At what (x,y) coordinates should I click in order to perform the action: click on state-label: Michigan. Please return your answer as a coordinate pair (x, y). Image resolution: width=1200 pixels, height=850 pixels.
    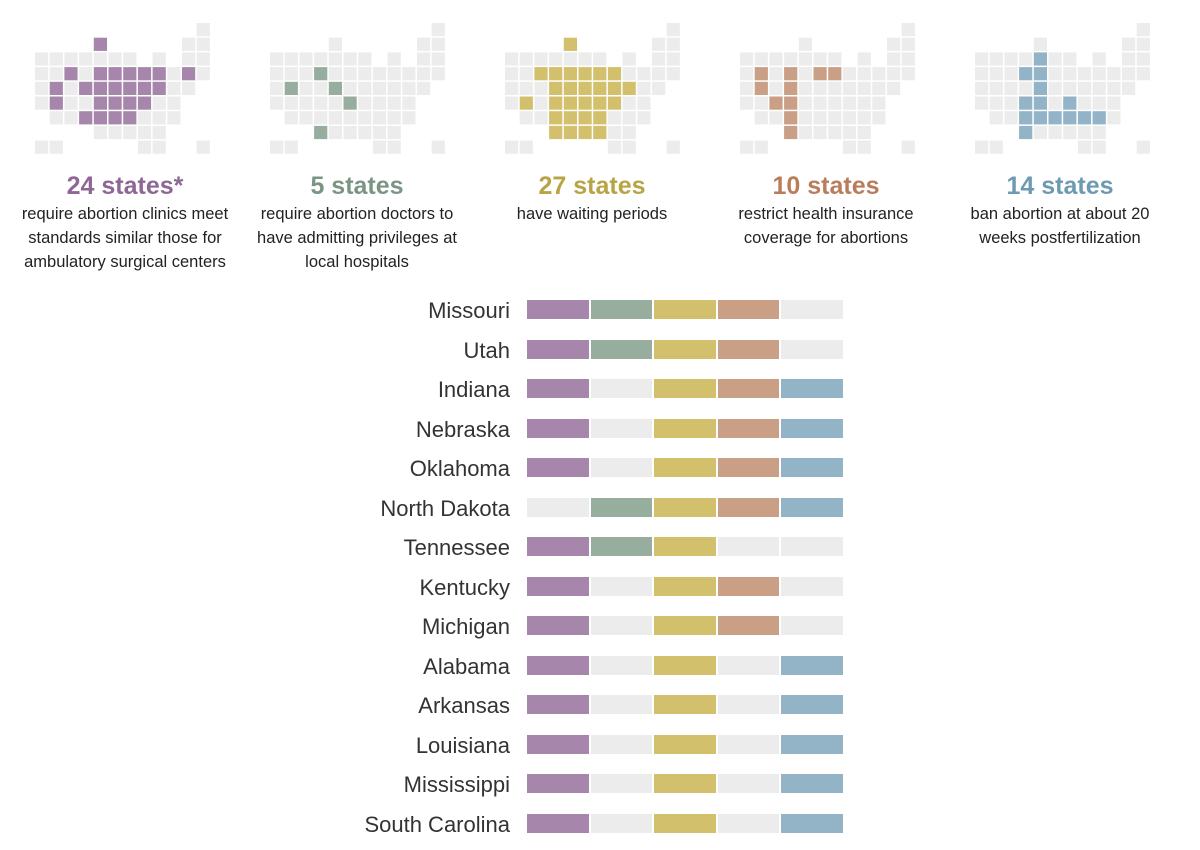
    Looking at the image, I should click on (465, 626).